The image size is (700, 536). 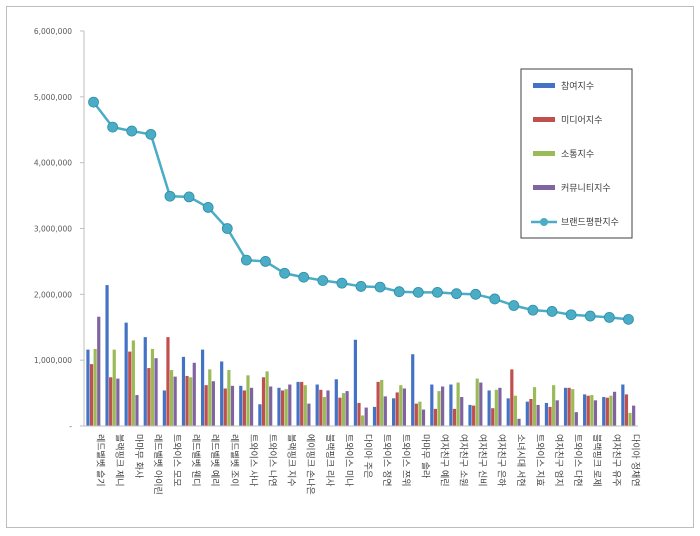 What do you see at coordinates (119, 460) in the screenshot?
I see `x-tick-label: 블랙핑크 제니` at bounding box center [119, 460].